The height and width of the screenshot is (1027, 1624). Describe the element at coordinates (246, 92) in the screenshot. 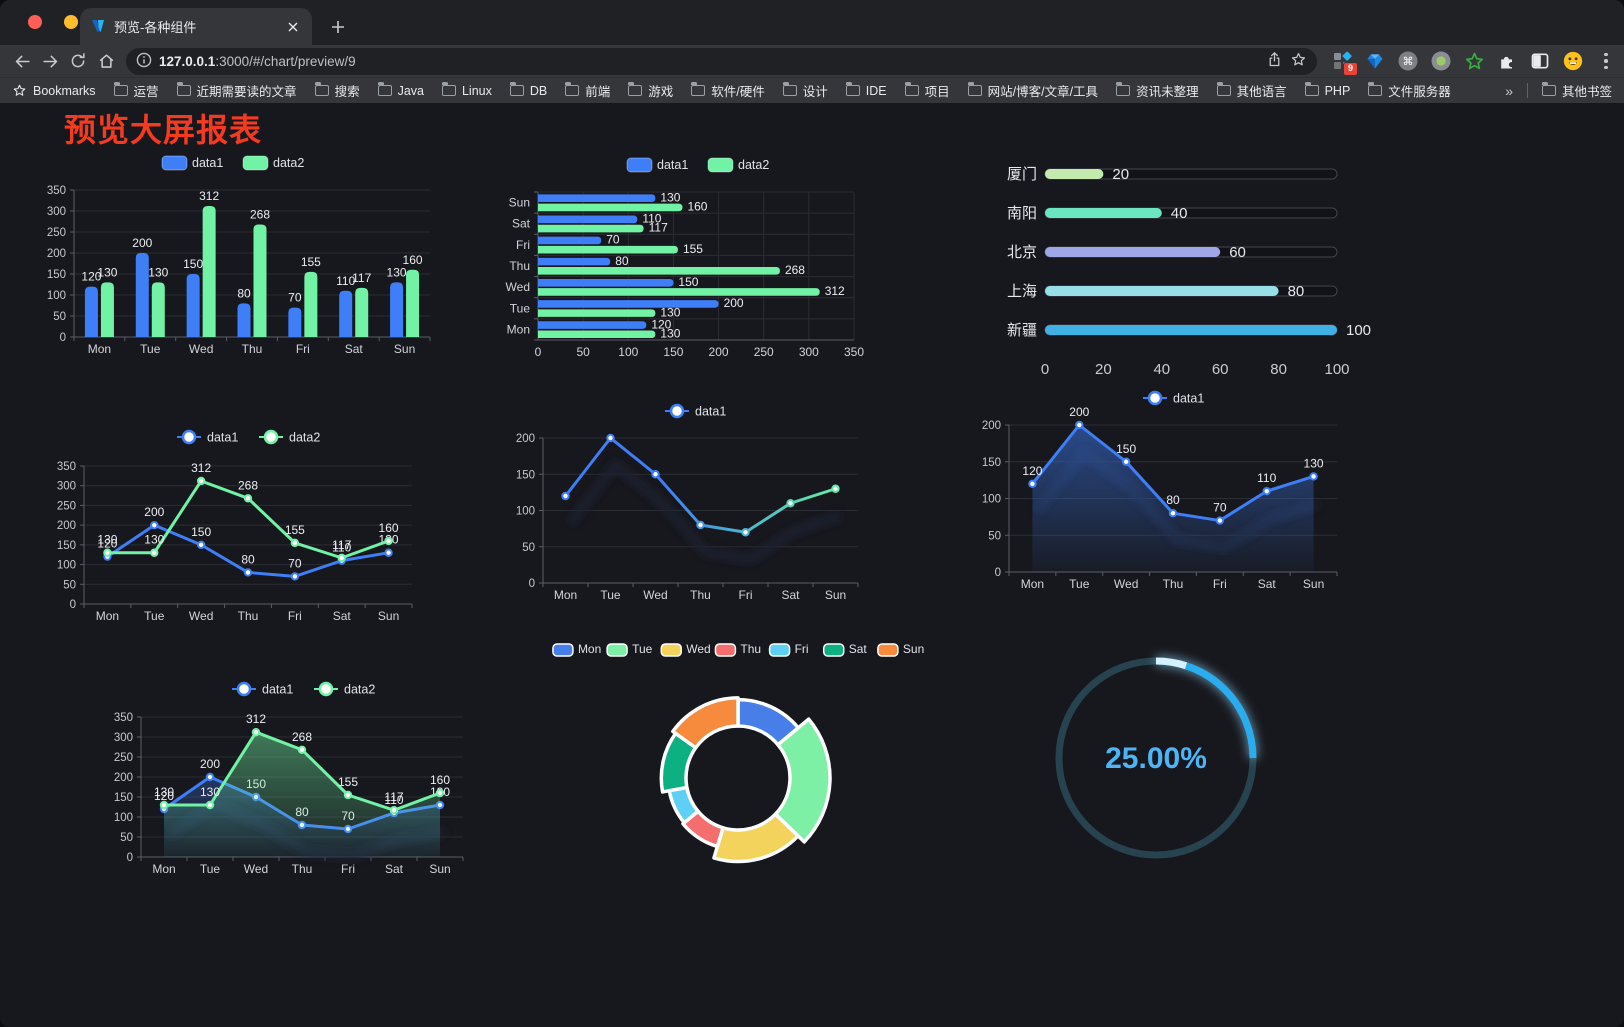

I see `bookmark-label: 近期需要读的文章` at that location.